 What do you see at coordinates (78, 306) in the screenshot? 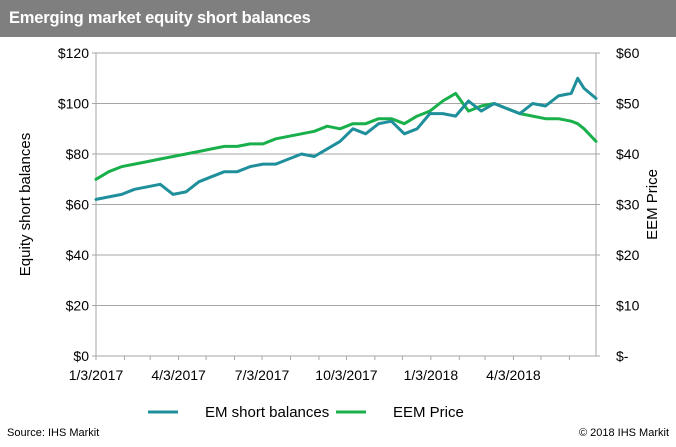
I see `y-tick-label: $20` at bounding box center [78, 306].